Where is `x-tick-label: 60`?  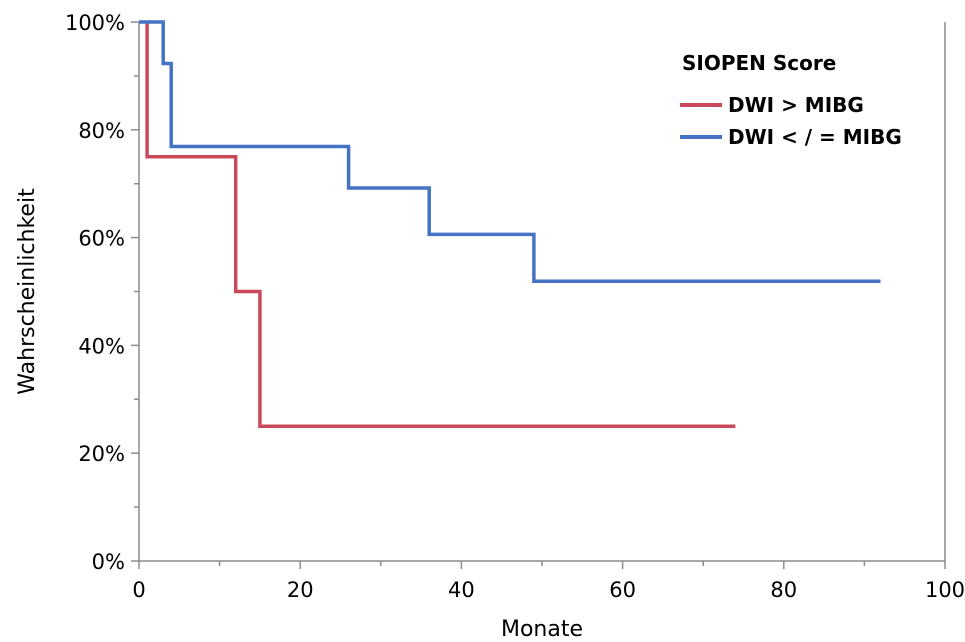 x-tick-label: 60 is located at coordinates (622, 590).